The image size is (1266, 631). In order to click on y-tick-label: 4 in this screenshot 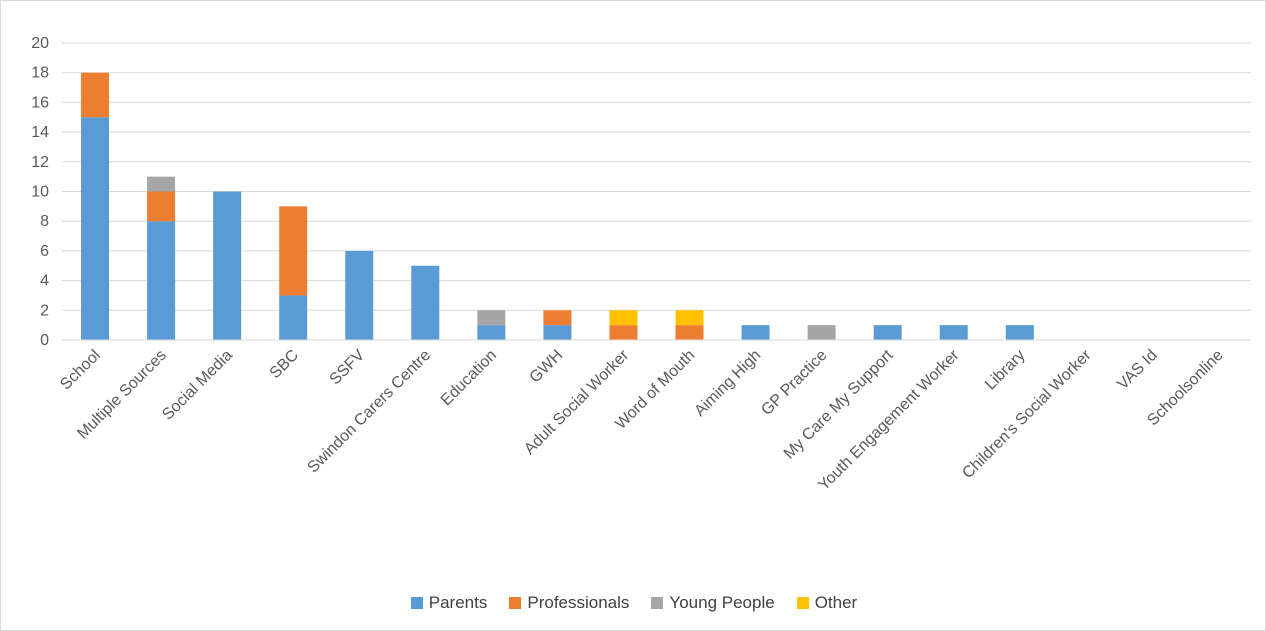, I will do `click(44, 281)`.